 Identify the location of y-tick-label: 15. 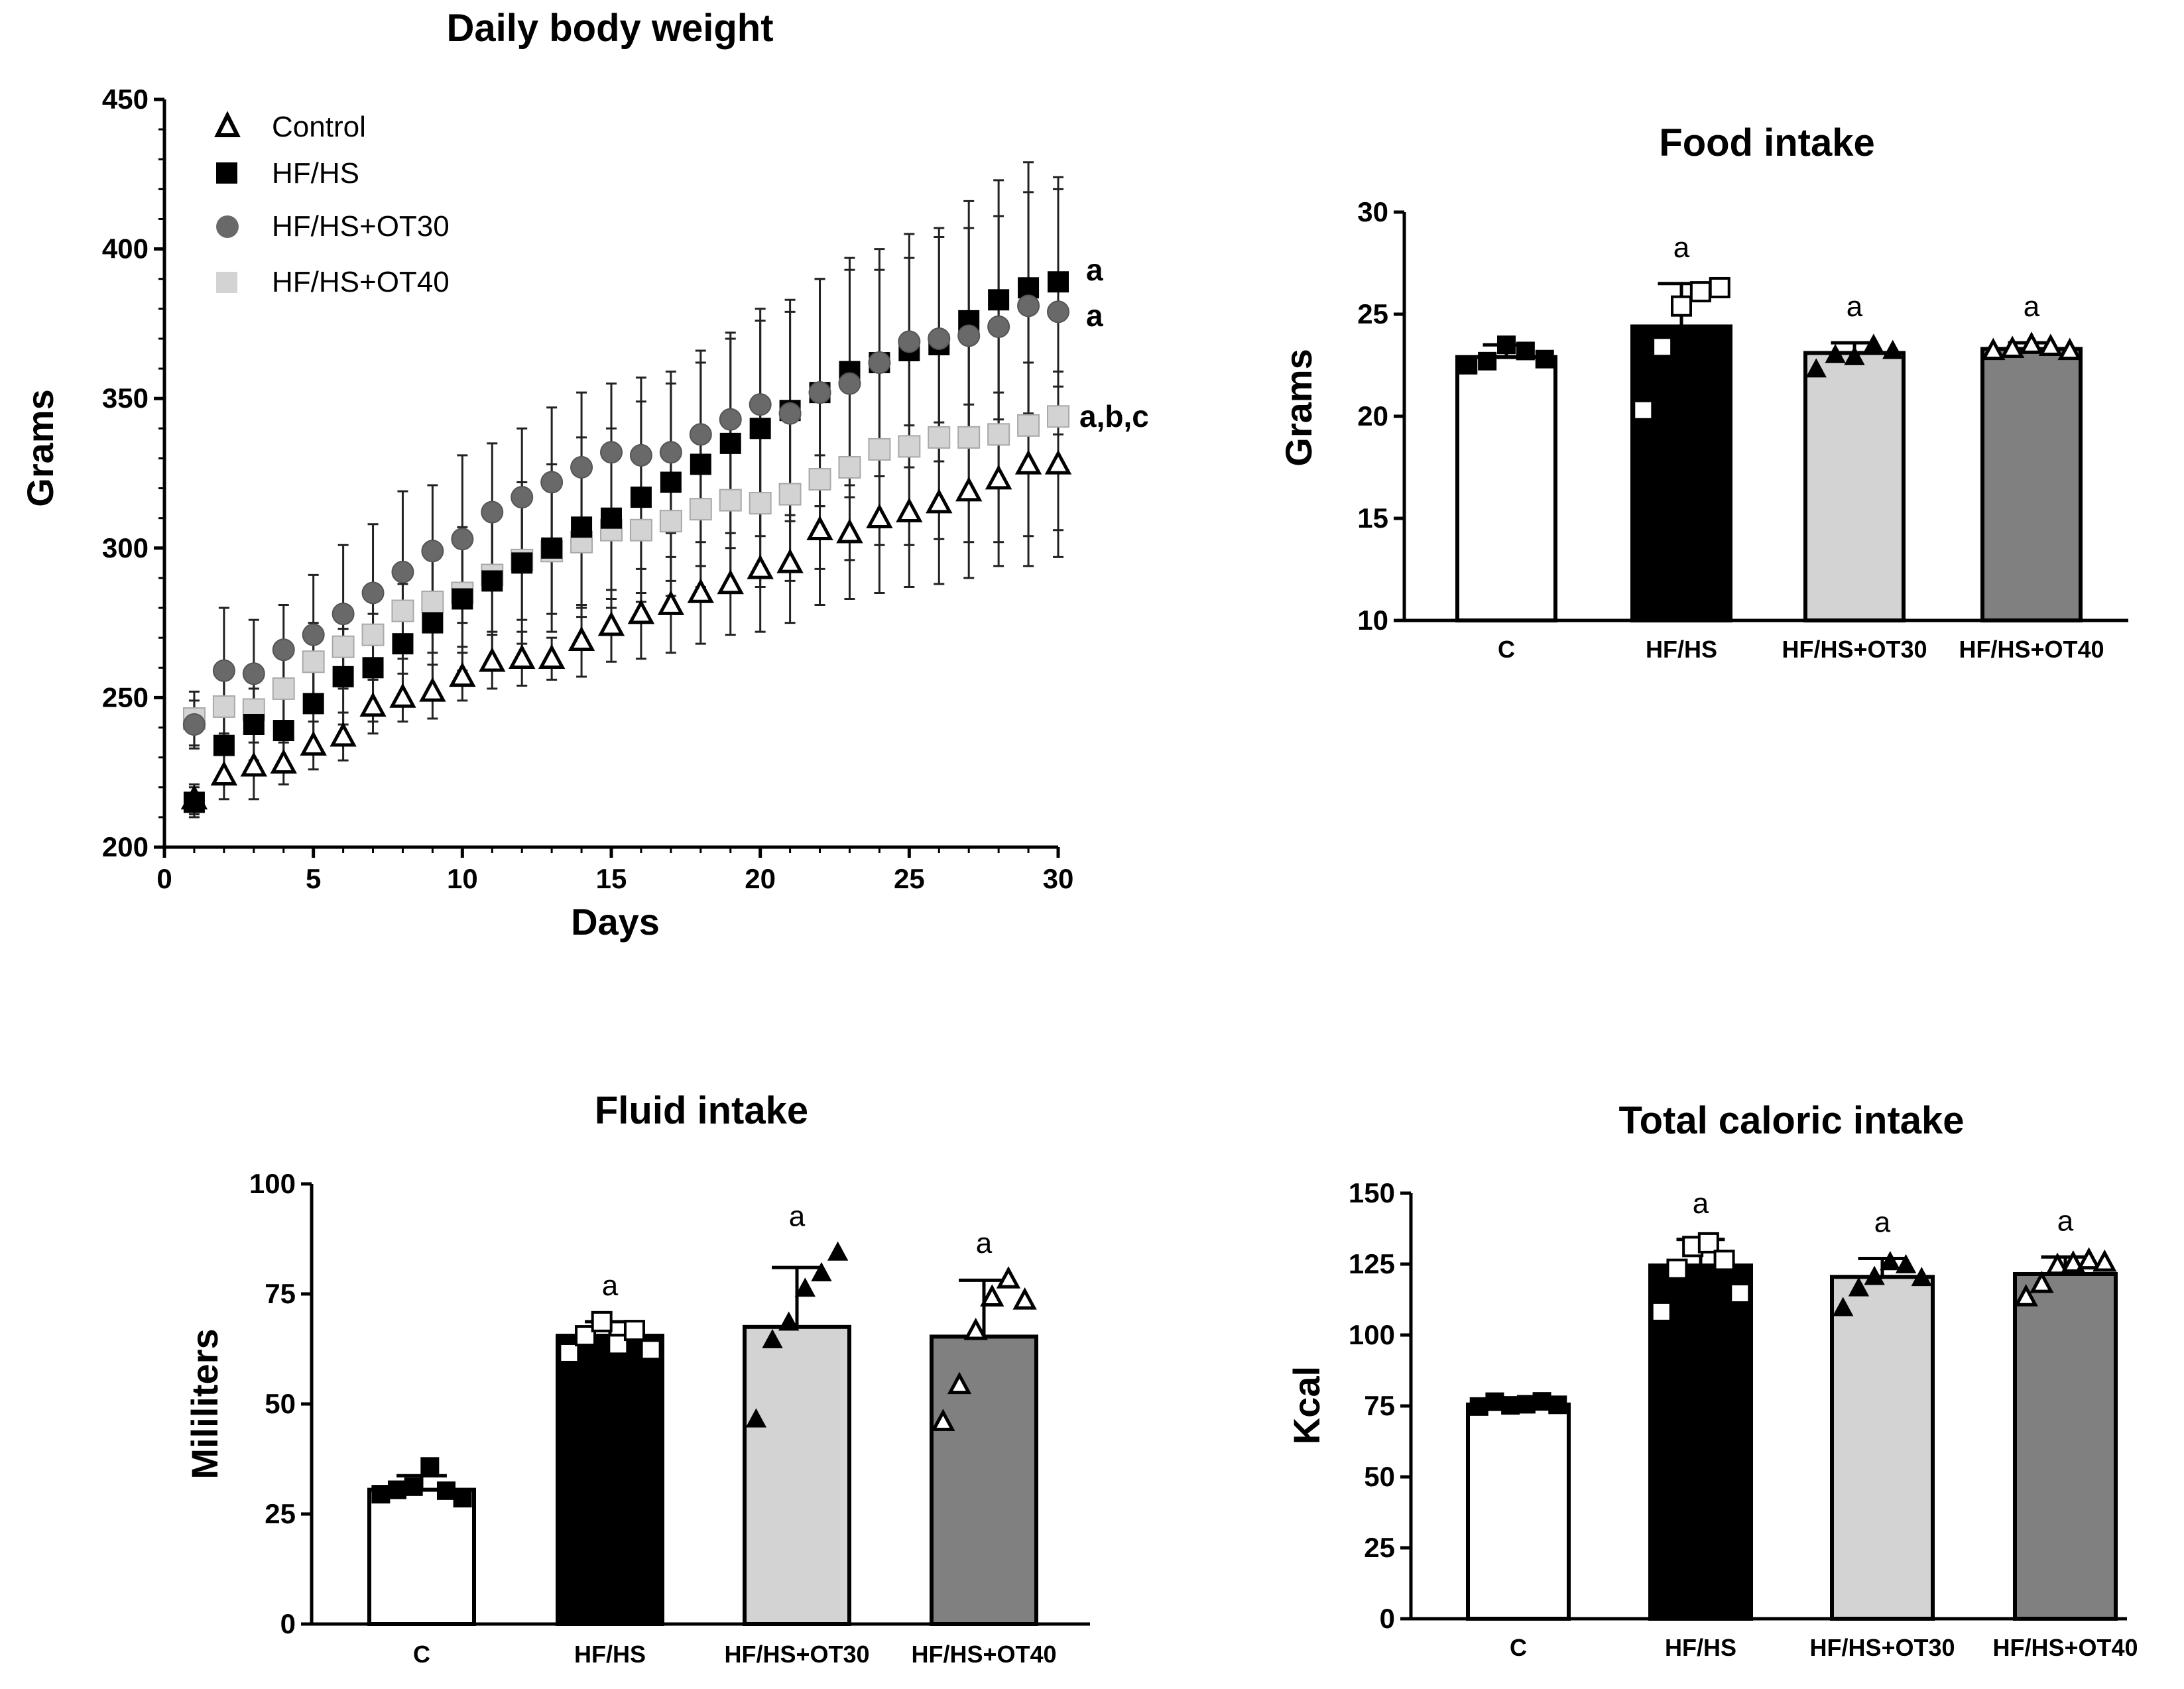
(1372, 518).